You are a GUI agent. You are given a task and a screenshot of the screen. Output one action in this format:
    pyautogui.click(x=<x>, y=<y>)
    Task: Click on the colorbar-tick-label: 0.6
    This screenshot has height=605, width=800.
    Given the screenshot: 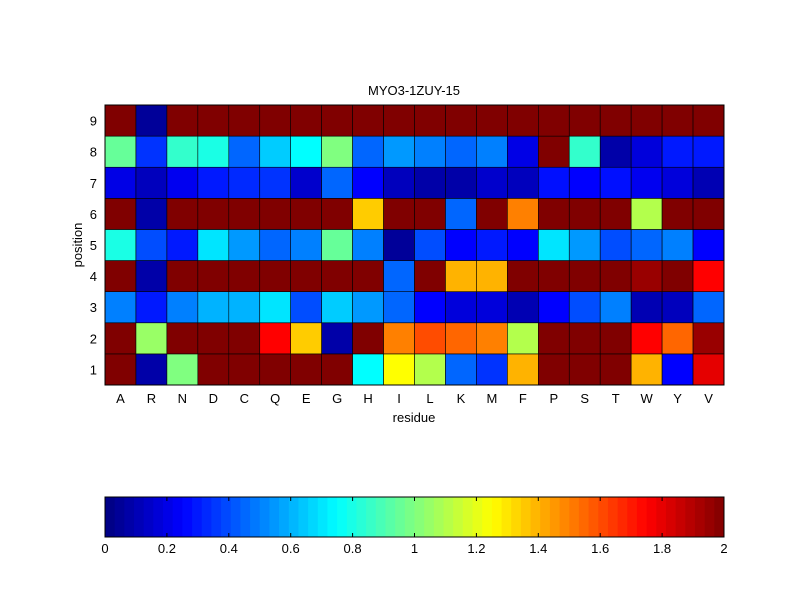 What is the action you would take?
    pyautogui.click(x=291, y=548)
    